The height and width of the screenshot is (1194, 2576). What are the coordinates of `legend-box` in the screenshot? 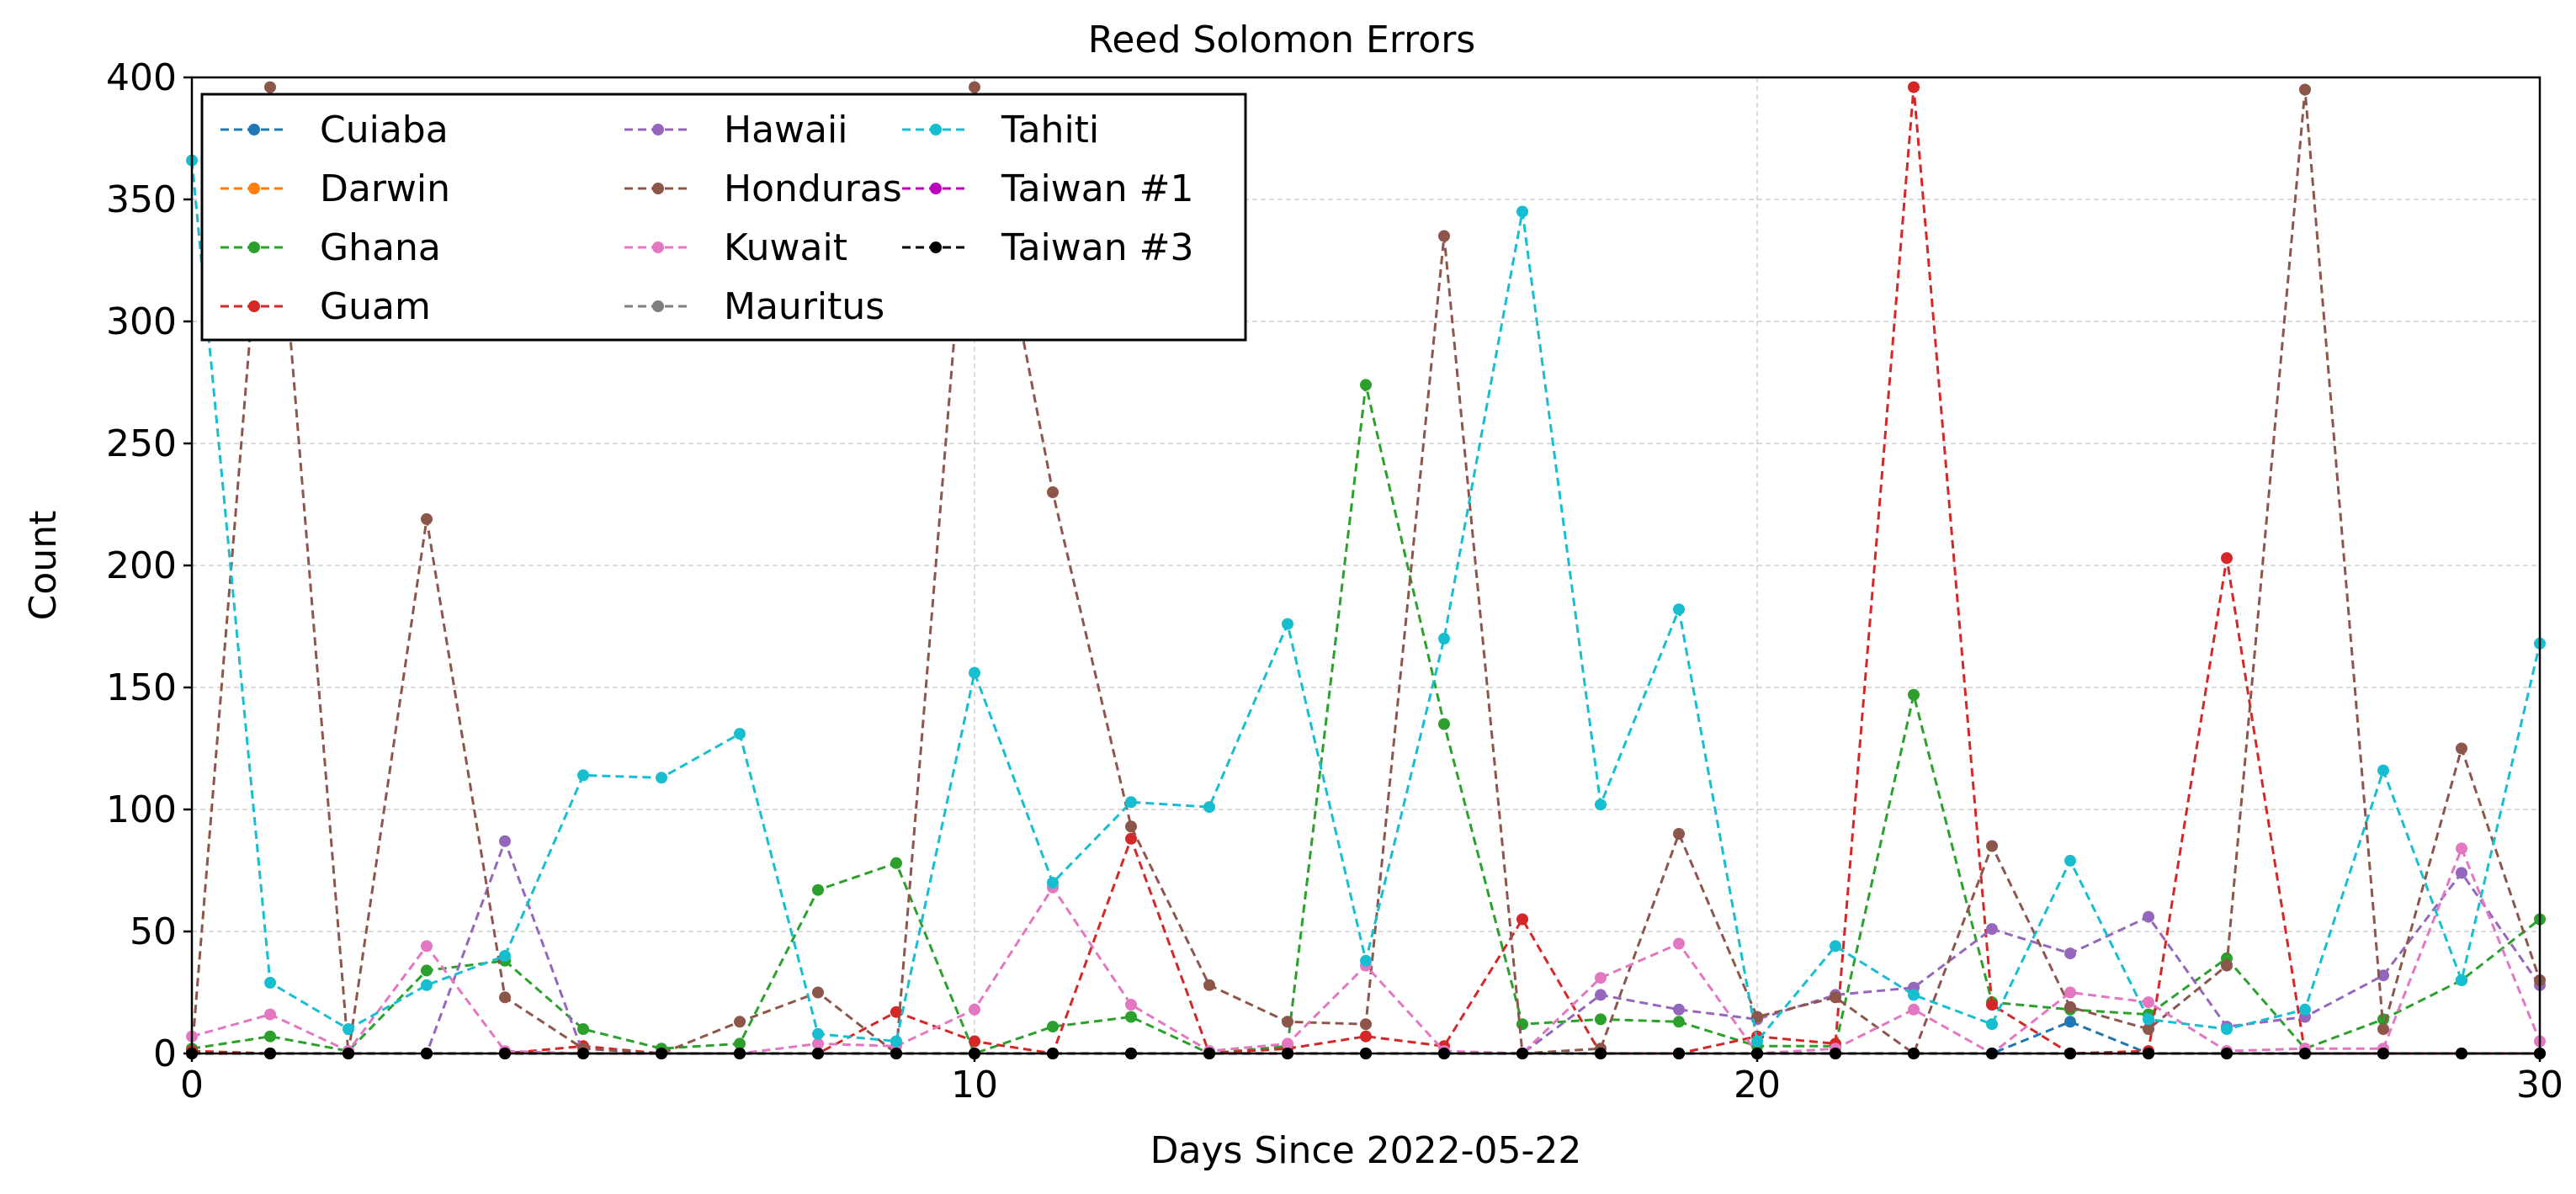 It's located at (723, 217).